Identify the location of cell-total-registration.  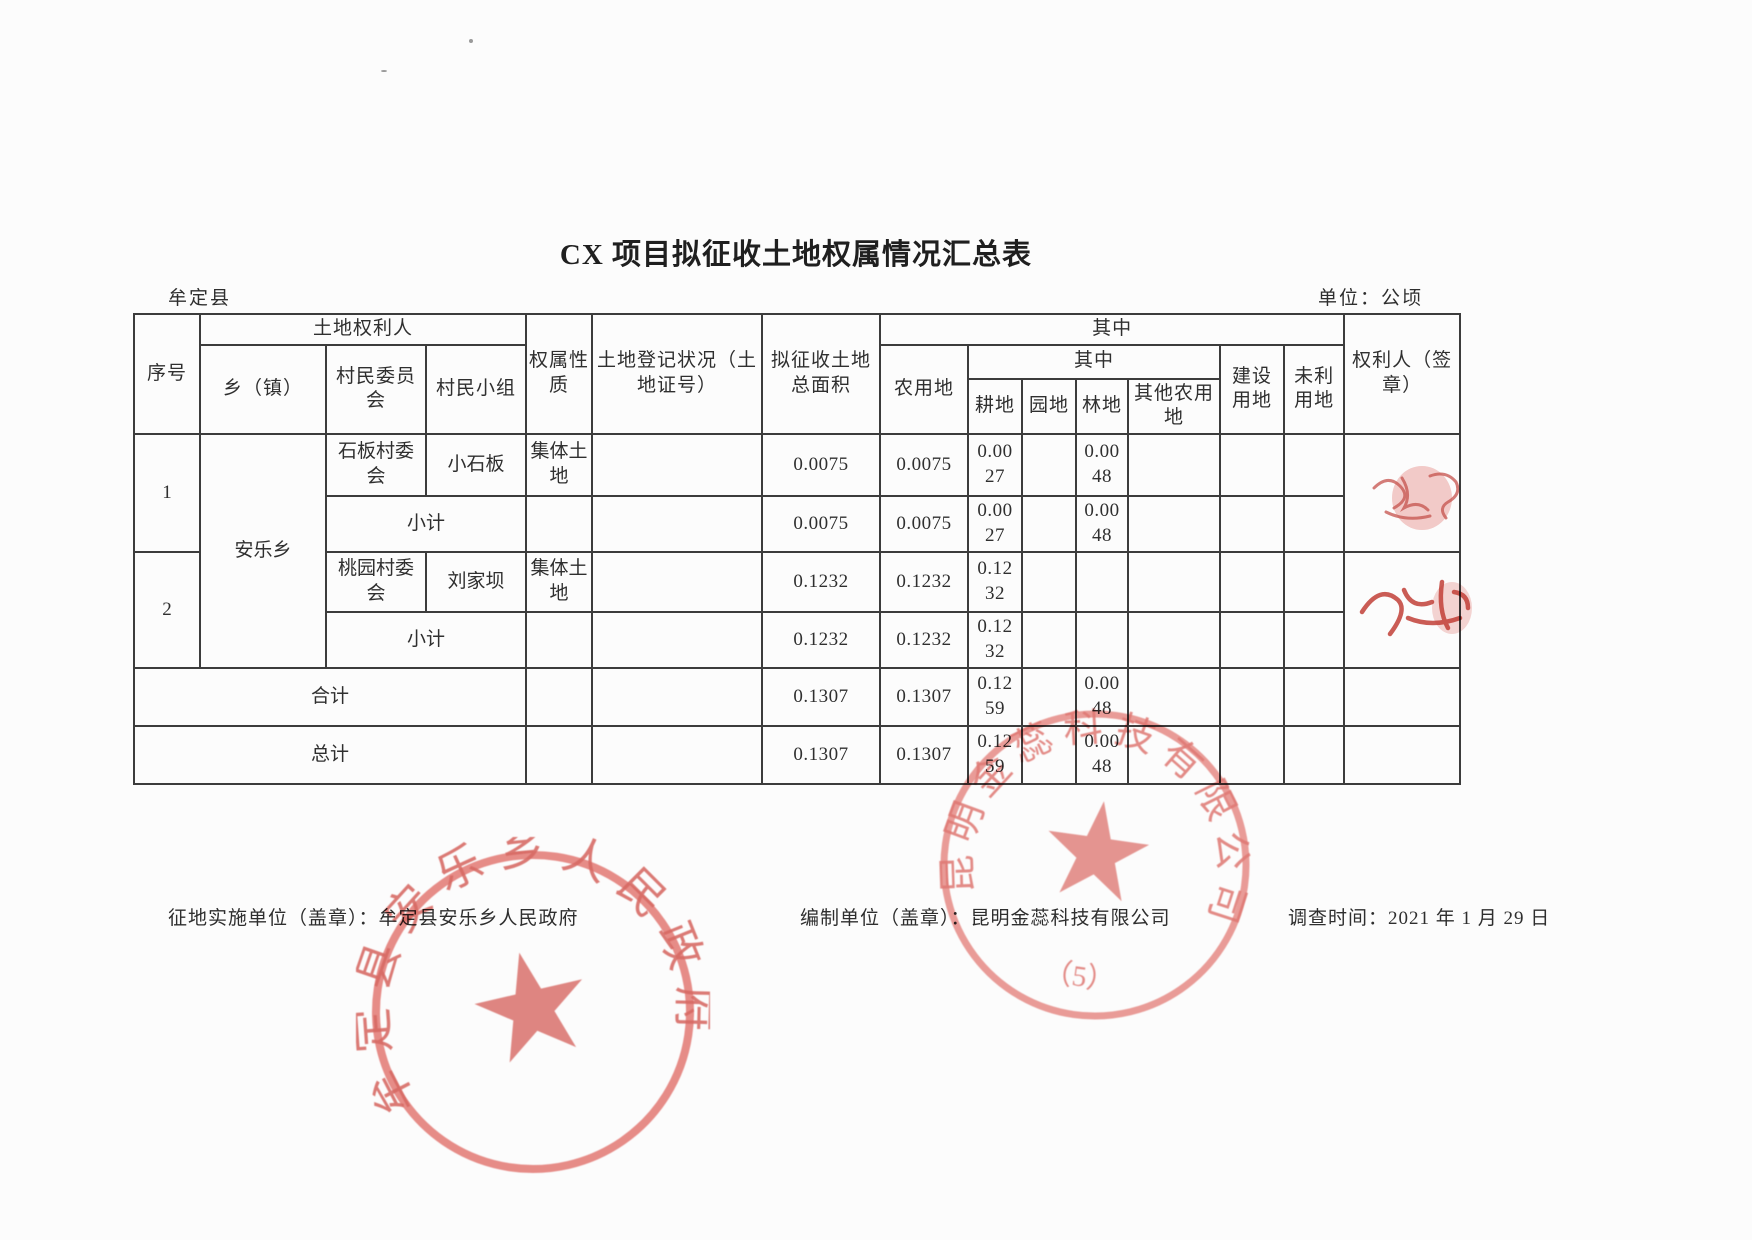
(677, 697).